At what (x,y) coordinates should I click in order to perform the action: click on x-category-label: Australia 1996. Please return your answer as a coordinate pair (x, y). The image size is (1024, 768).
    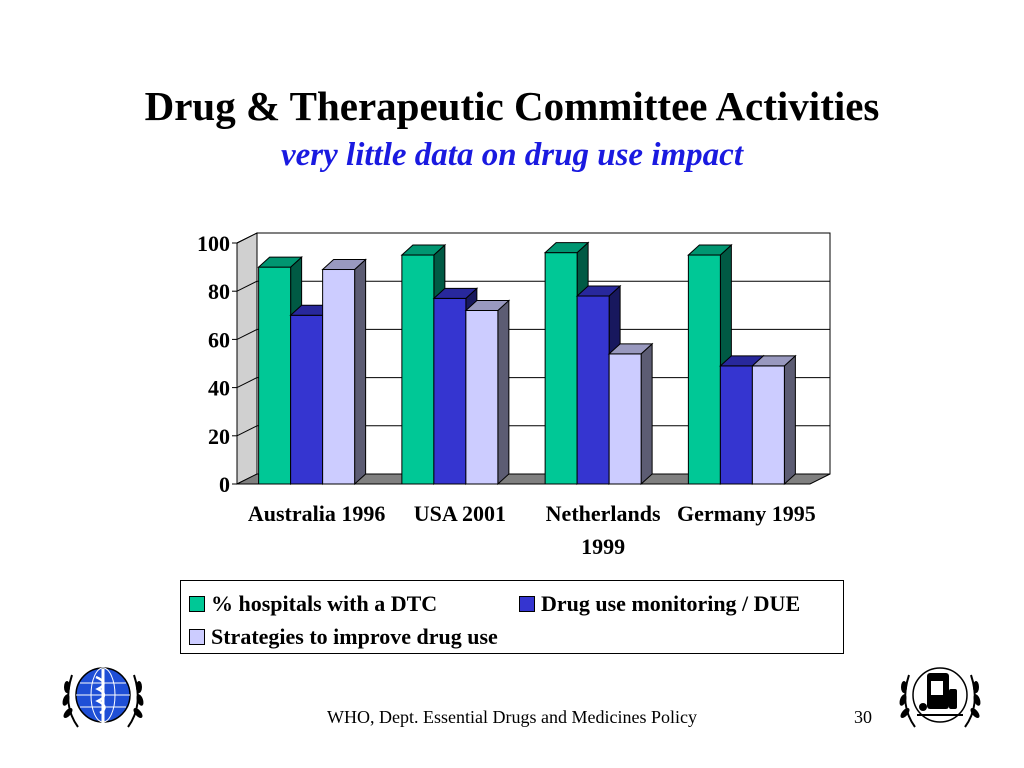
    Looking at the image, I should click on (317, 513).